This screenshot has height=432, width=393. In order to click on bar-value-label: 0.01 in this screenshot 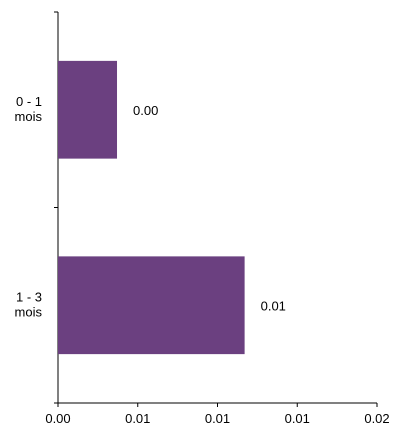, I will do `click(273, 305)`.